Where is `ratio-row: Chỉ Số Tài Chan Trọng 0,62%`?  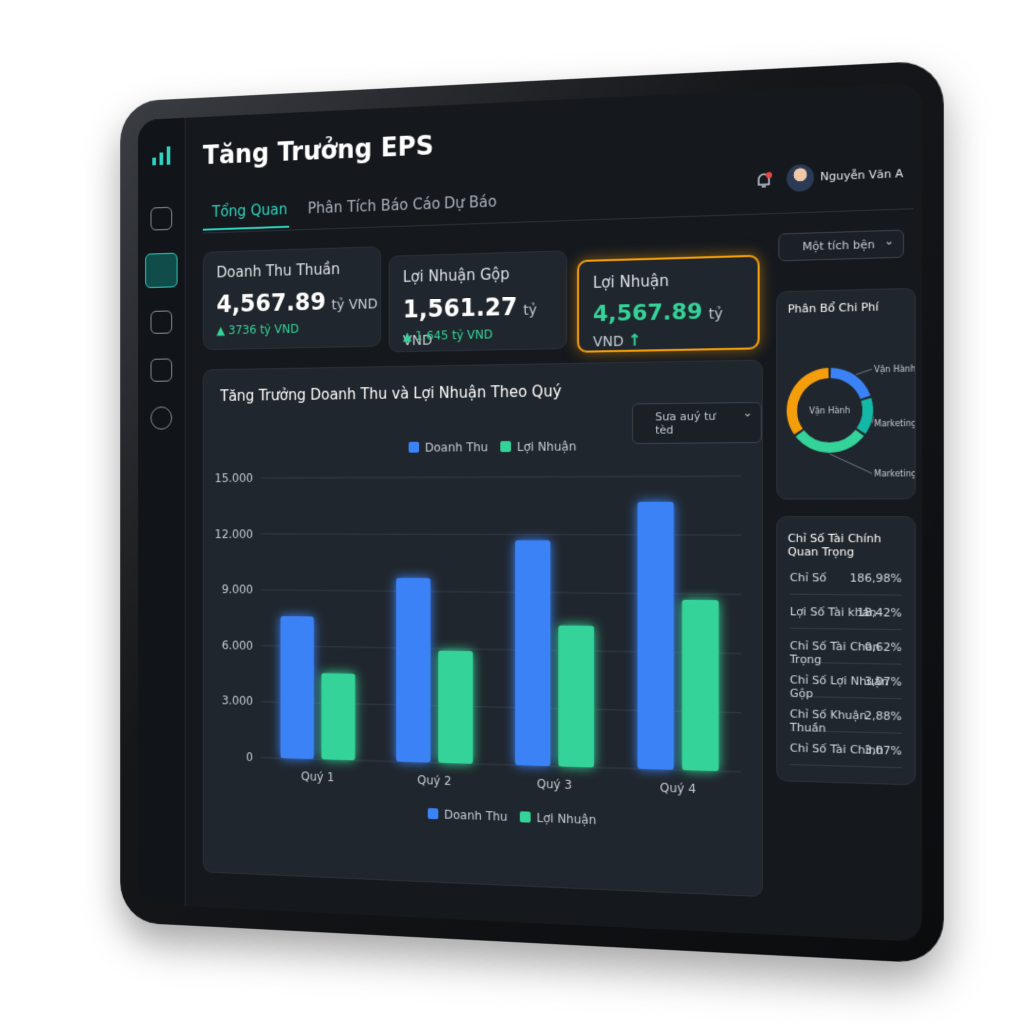
ratio-row: Chỉ Số Tài Chan Trọng 0,62% is located at coordinates (845, 648).